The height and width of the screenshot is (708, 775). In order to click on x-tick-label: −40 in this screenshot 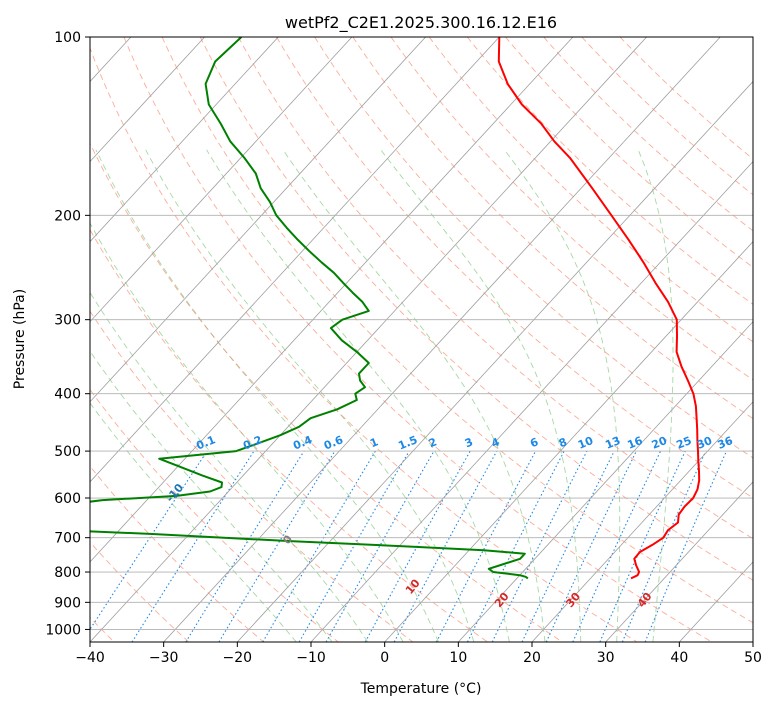, I will do `click(90, 658)`.